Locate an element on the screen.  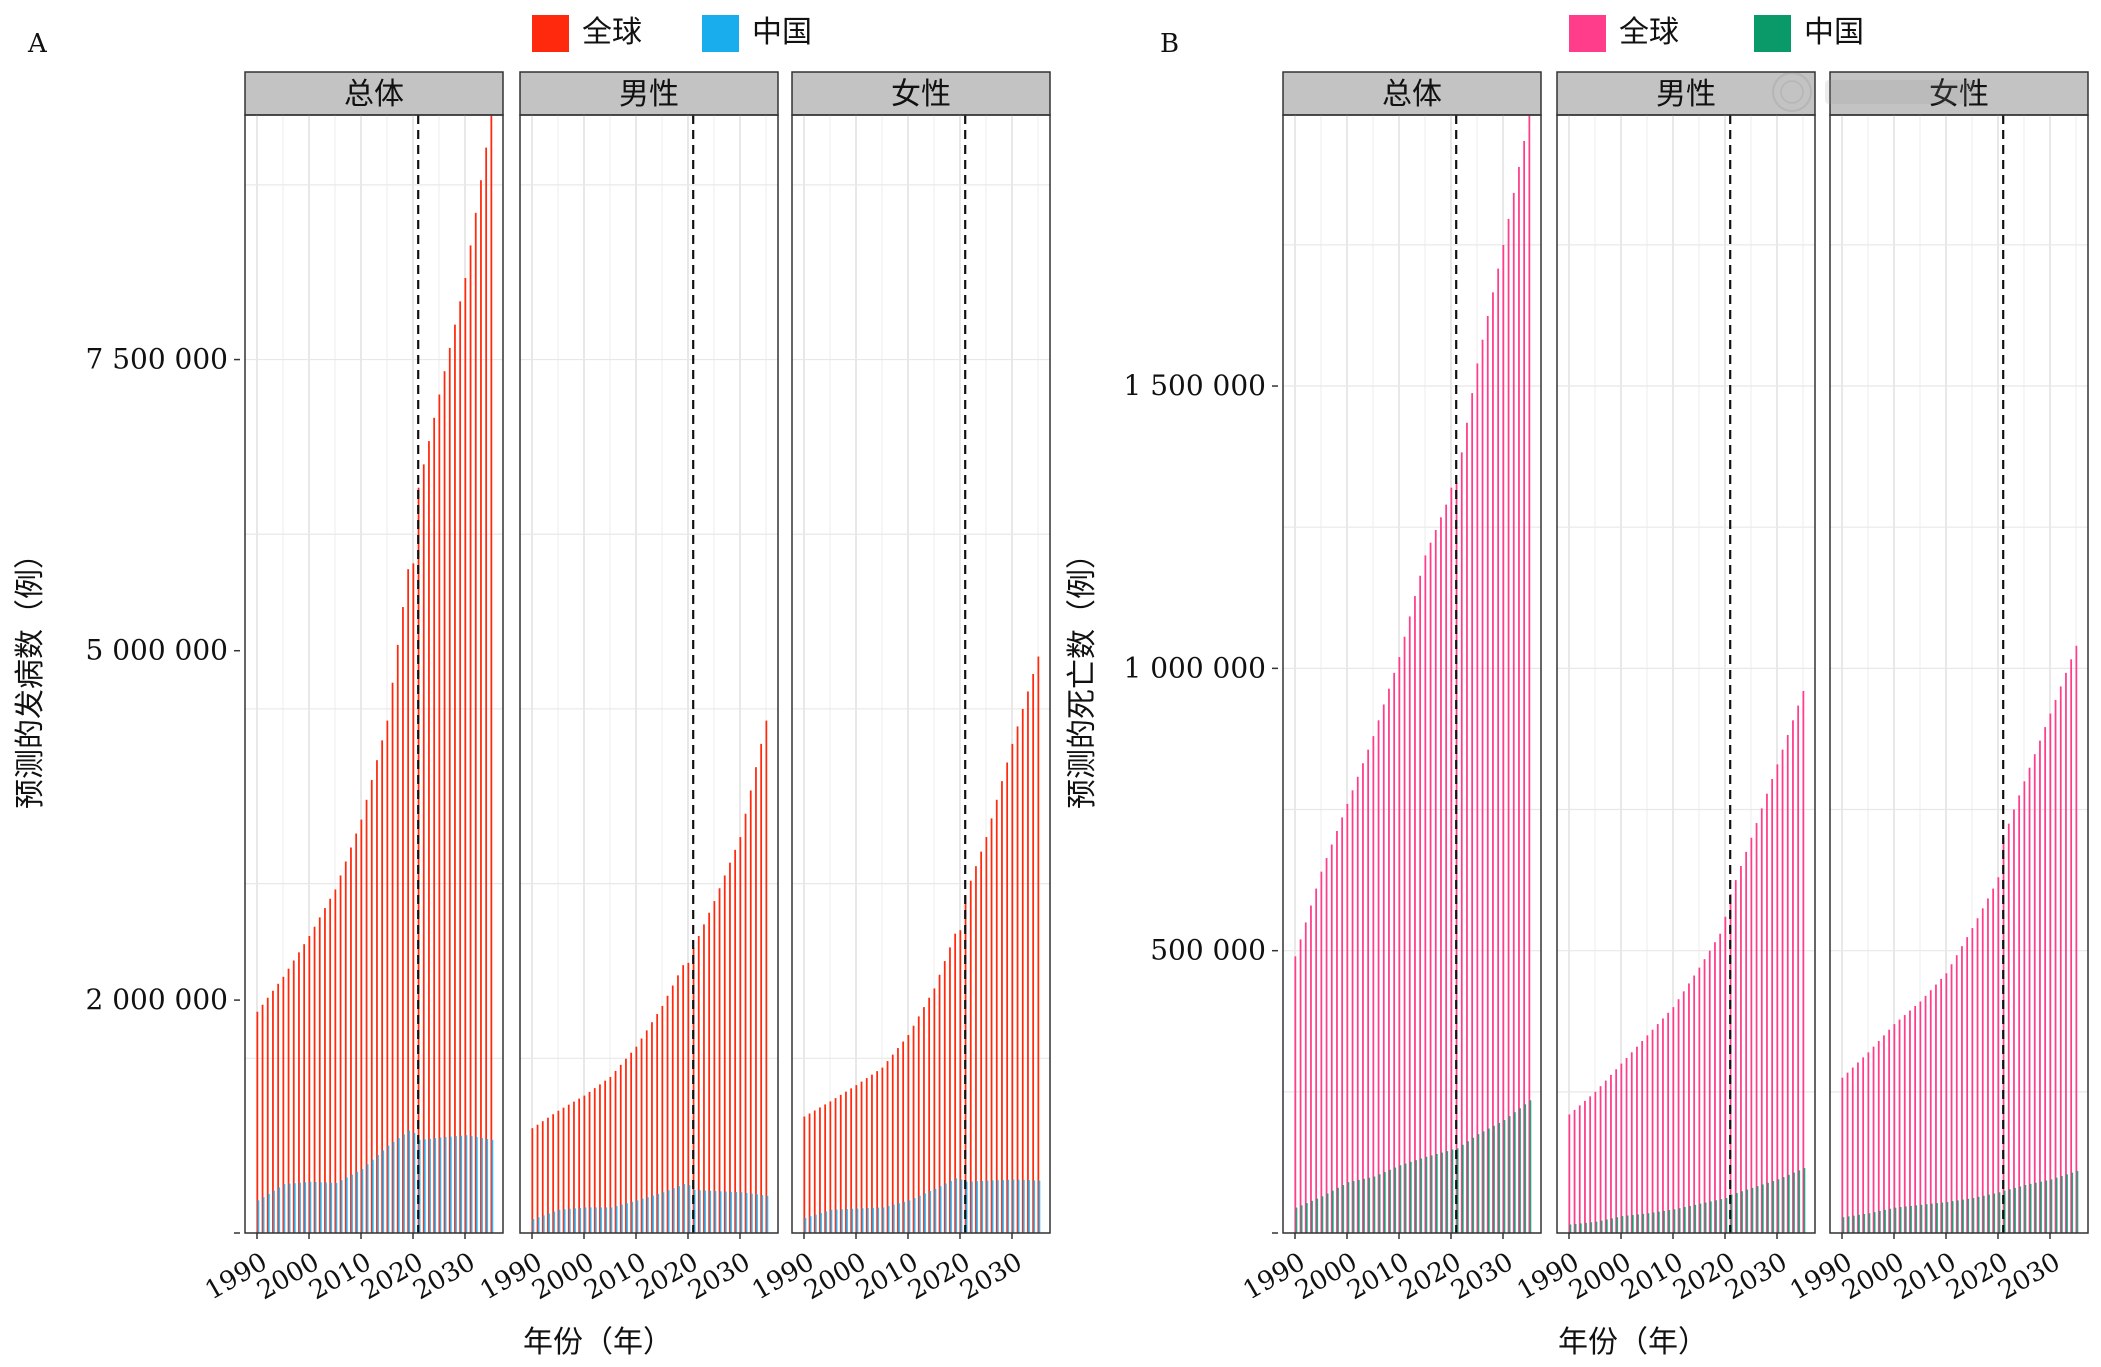
panel-tag: B is located at coordinates (1169, 44).